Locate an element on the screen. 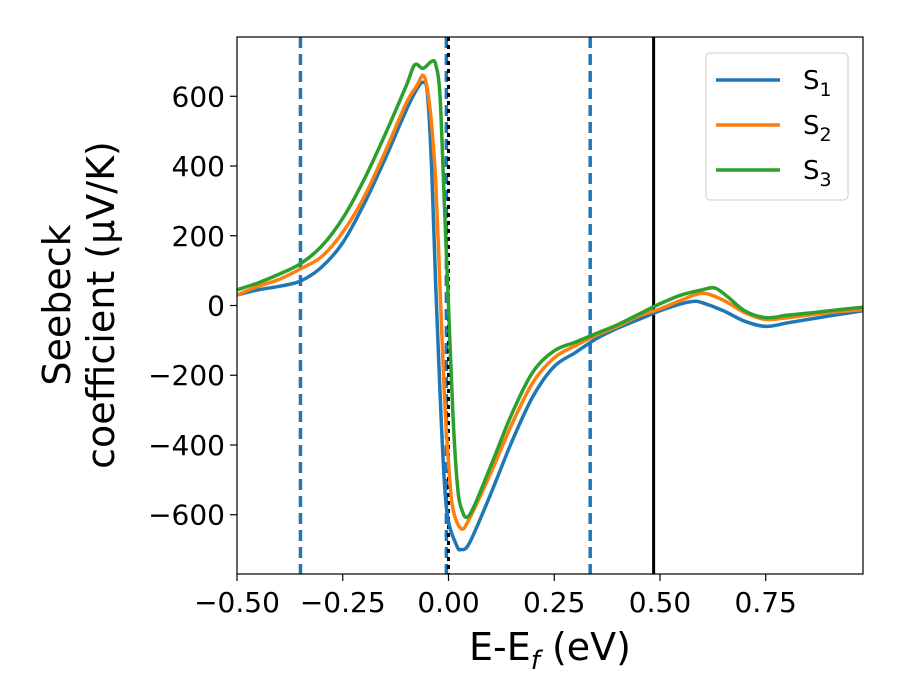  x-tick-label: 0.75 is located at coordinates (766, 602).